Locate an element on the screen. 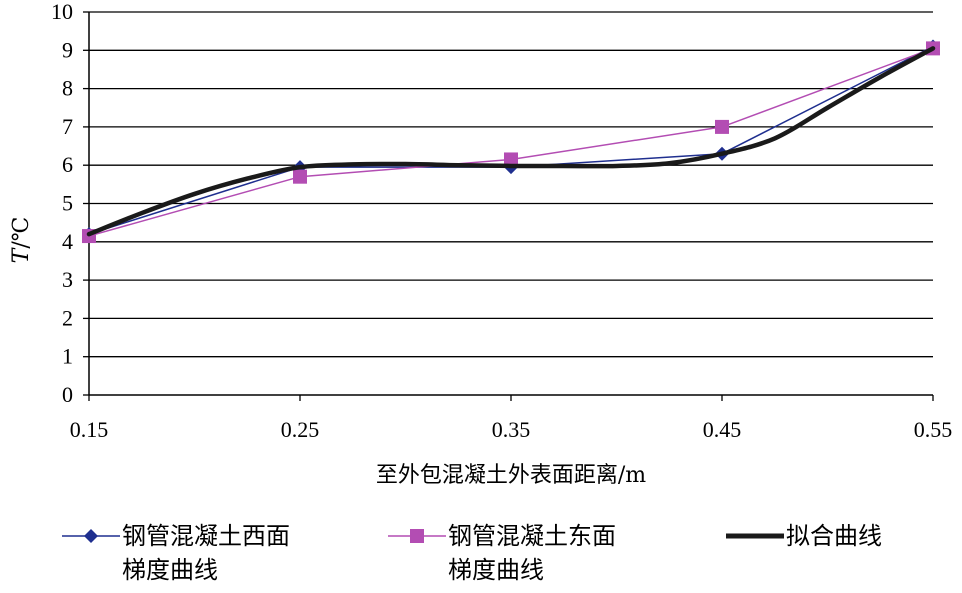 This screenshot has width=962, height=593. legend-item-east: 钢管混凝土东面 梯度曲线 is located at coordinates (502, 553).